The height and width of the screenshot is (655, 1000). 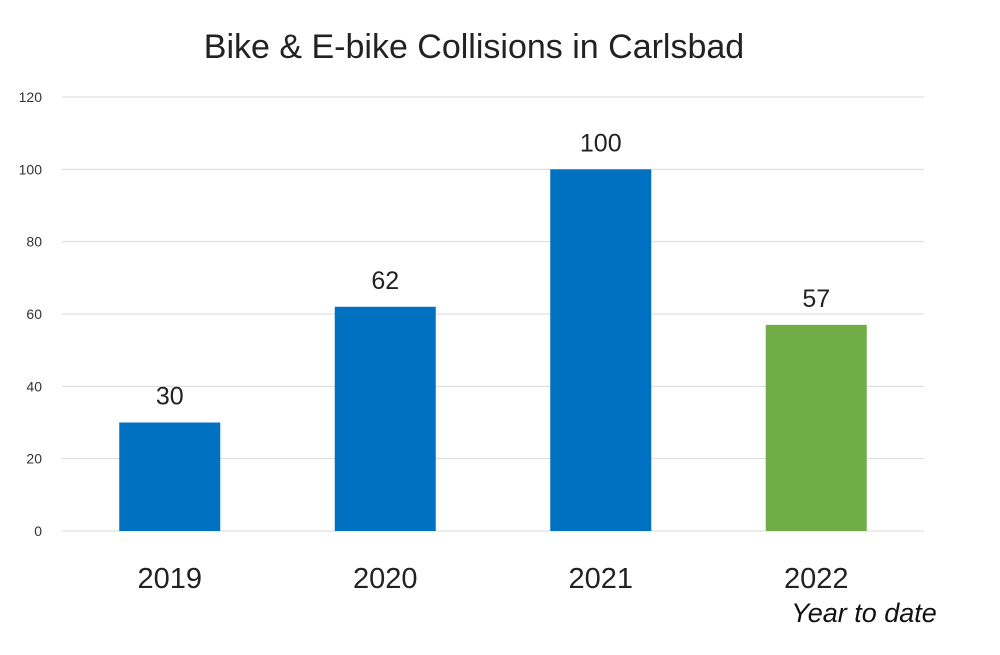 What do you see at coordinates (31, 97) in the screenshot?
I see `y-tick-label: 120` at bounding box center [31, 97].